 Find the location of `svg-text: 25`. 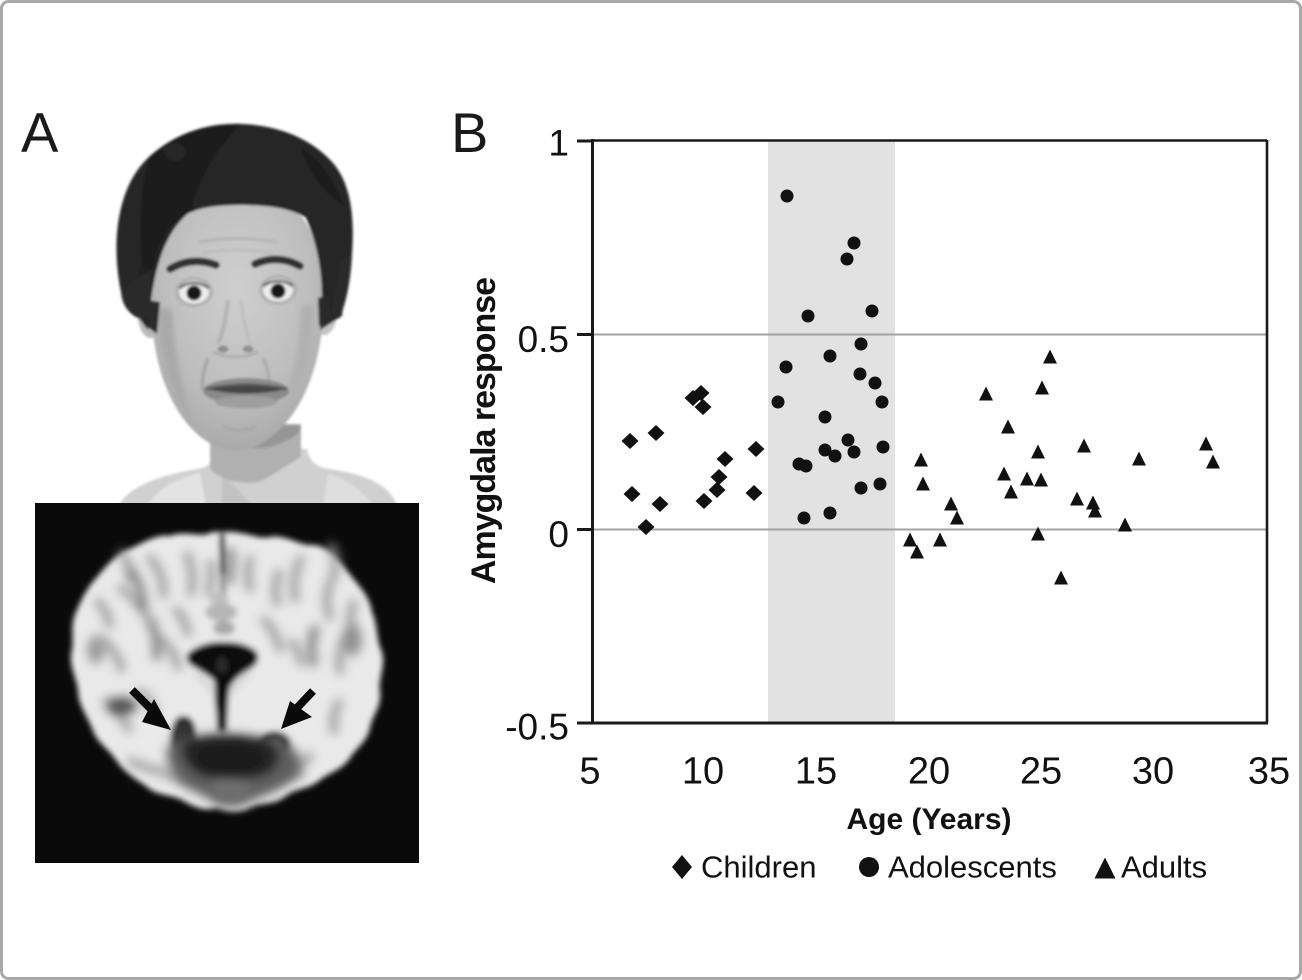

svg-text: 25 is located at coordinates (1041, 772).